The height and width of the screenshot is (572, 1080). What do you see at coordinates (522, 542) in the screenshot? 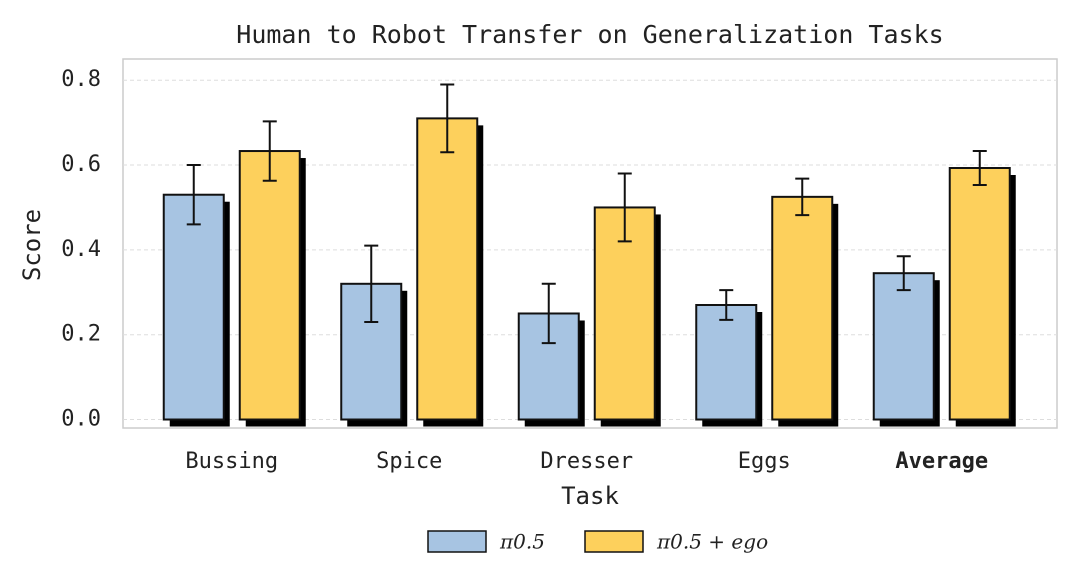
I see `legend-label: π0.5` at bounding box center [522, 542].